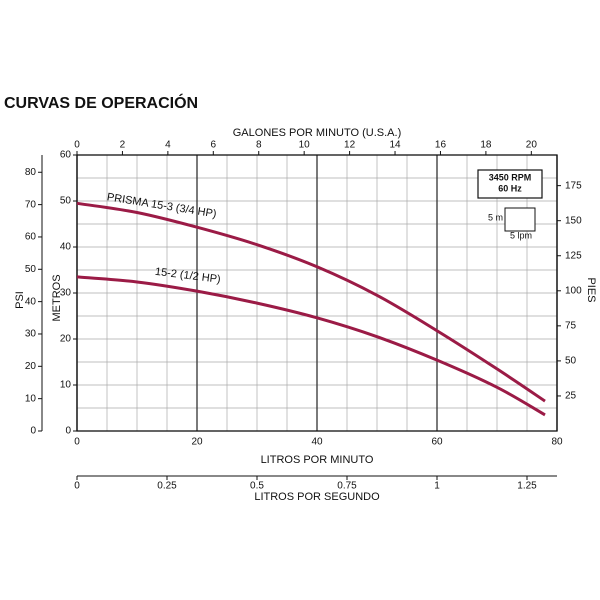  What do you see at coordinates (31, 366) in the screenshot?
I see `psi-tick-label: 20` at bounding box center [31, 366].